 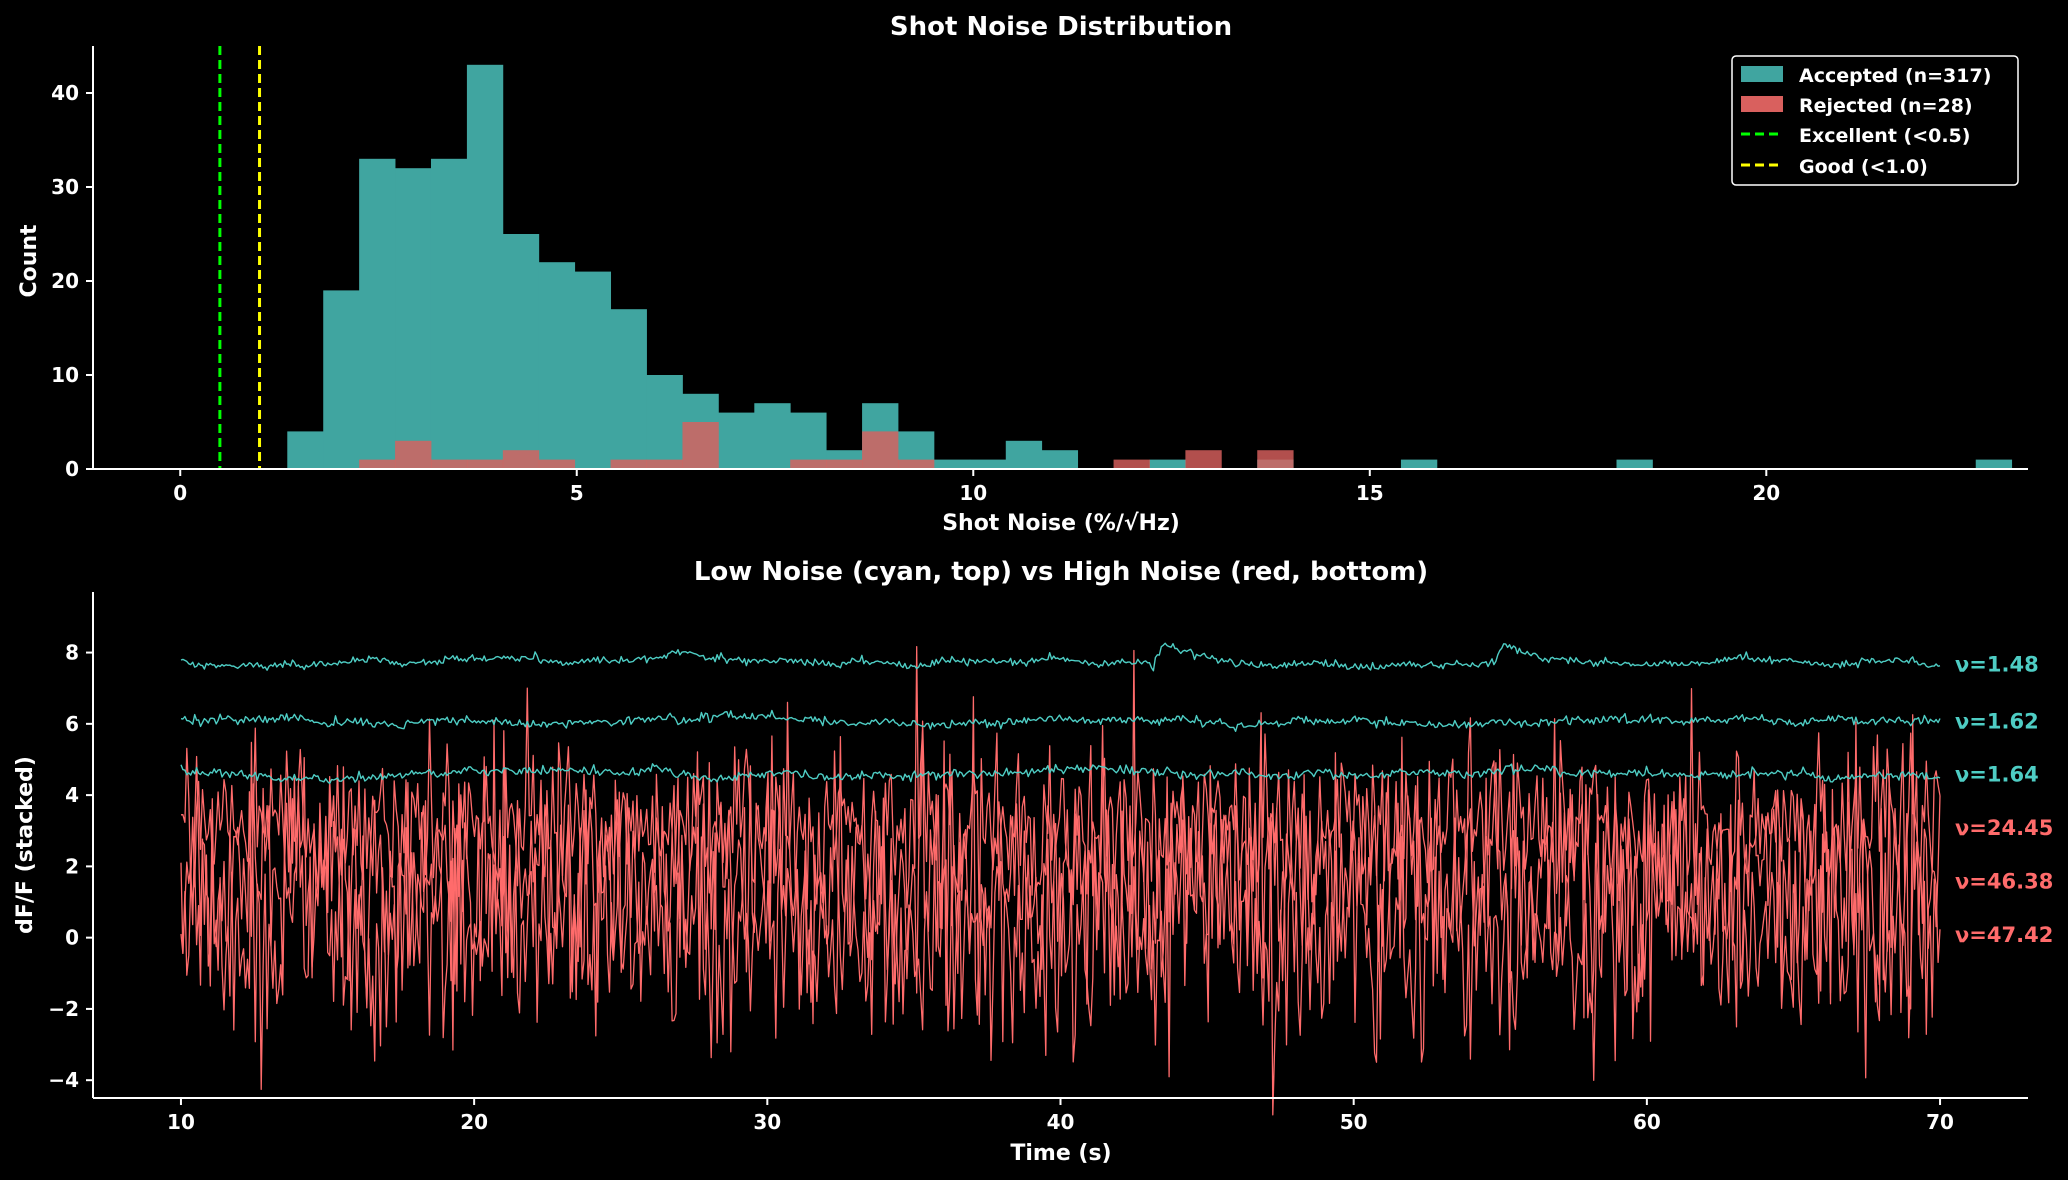 I want to click on histogram-x-label: Shot Noise (%/√Hz), so click(x=1061, y=523).